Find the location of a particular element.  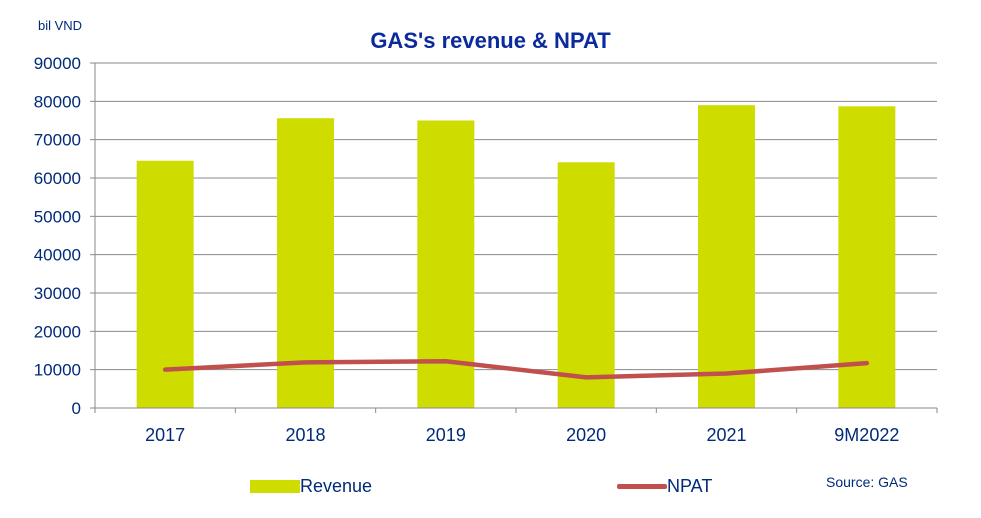

x-tick-label: 2018 is located at coordinates (305, 435).